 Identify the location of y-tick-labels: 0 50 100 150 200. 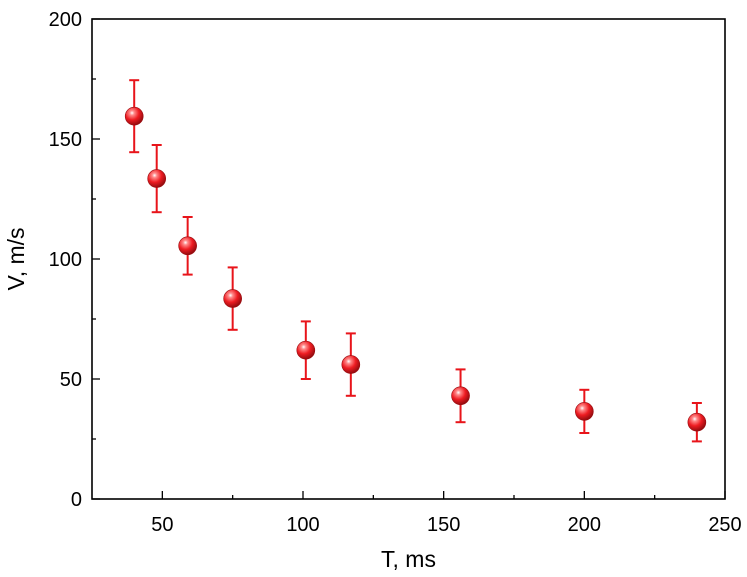
(65, 260).